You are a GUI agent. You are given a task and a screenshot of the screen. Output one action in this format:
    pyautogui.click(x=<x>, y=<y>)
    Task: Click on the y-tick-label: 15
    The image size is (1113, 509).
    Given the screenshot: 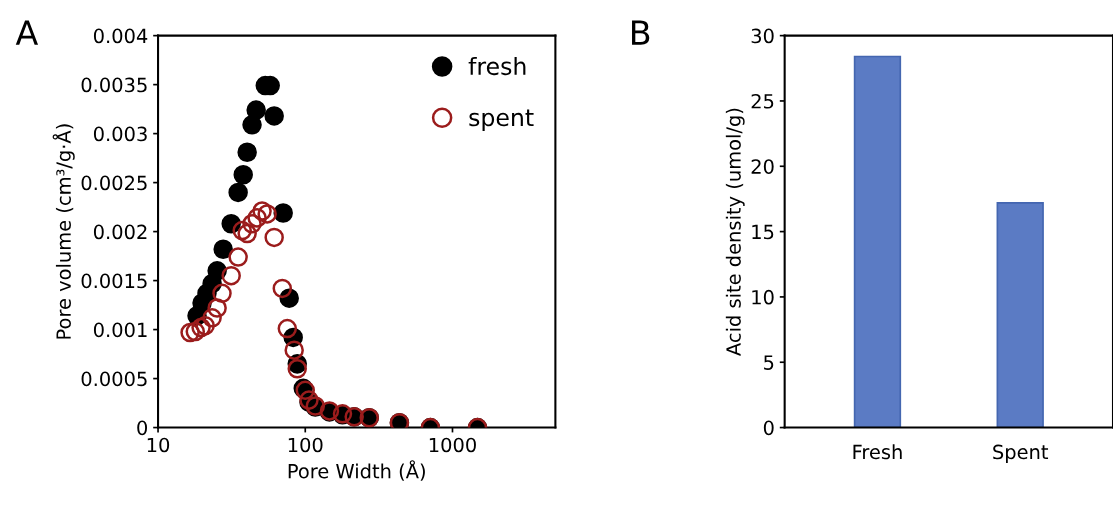 What is the action you would take?
    pyautogui.click(x=763, y=232)
    